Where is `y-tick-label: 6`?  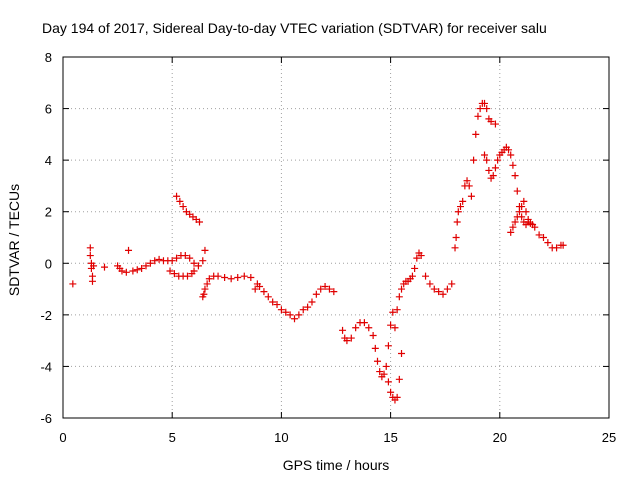
y-tick-label: 6 is located at coordinates (48, 109).